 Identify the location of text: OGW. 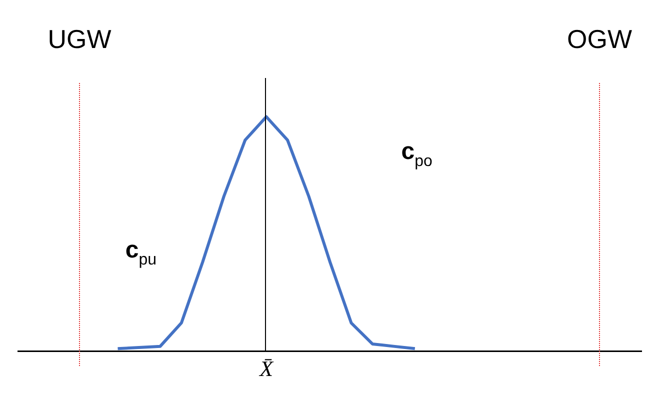
(599, 39).